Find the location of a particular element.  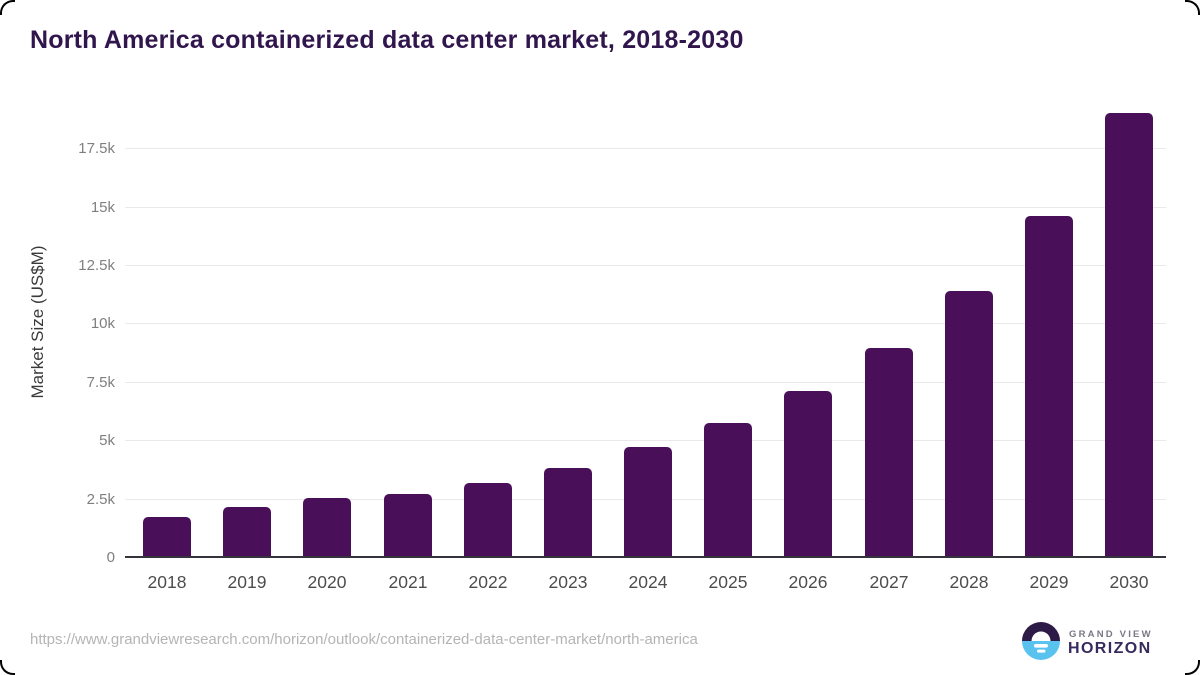

y-tick-label: 15k is located at coordinates (102, 207).